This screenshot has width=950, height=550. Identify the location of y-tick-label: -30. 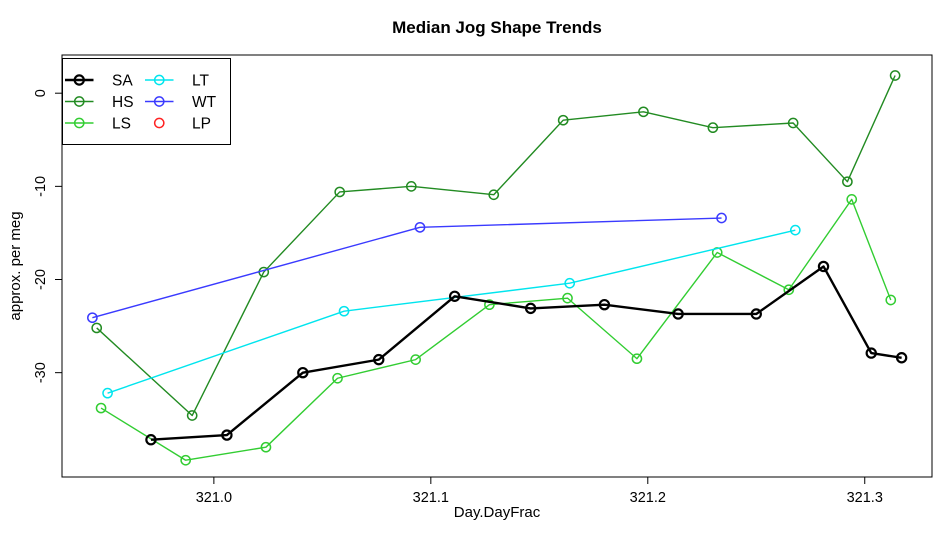
(41, 372).